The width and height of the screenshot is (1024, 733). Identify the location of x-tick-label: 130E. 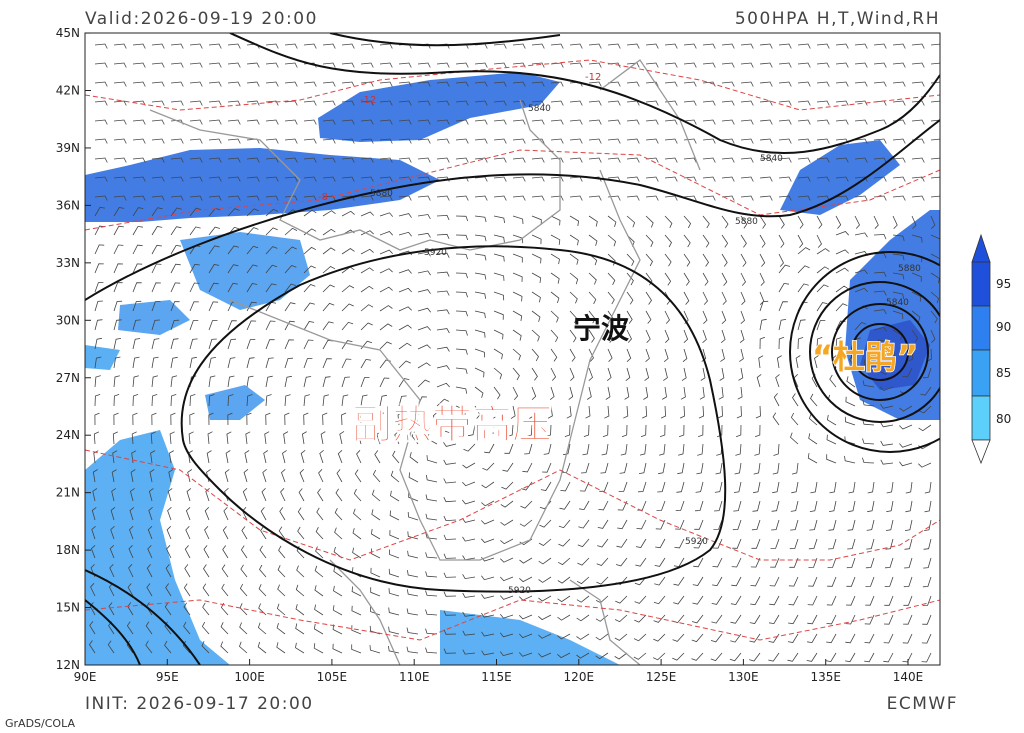
(743, 677).